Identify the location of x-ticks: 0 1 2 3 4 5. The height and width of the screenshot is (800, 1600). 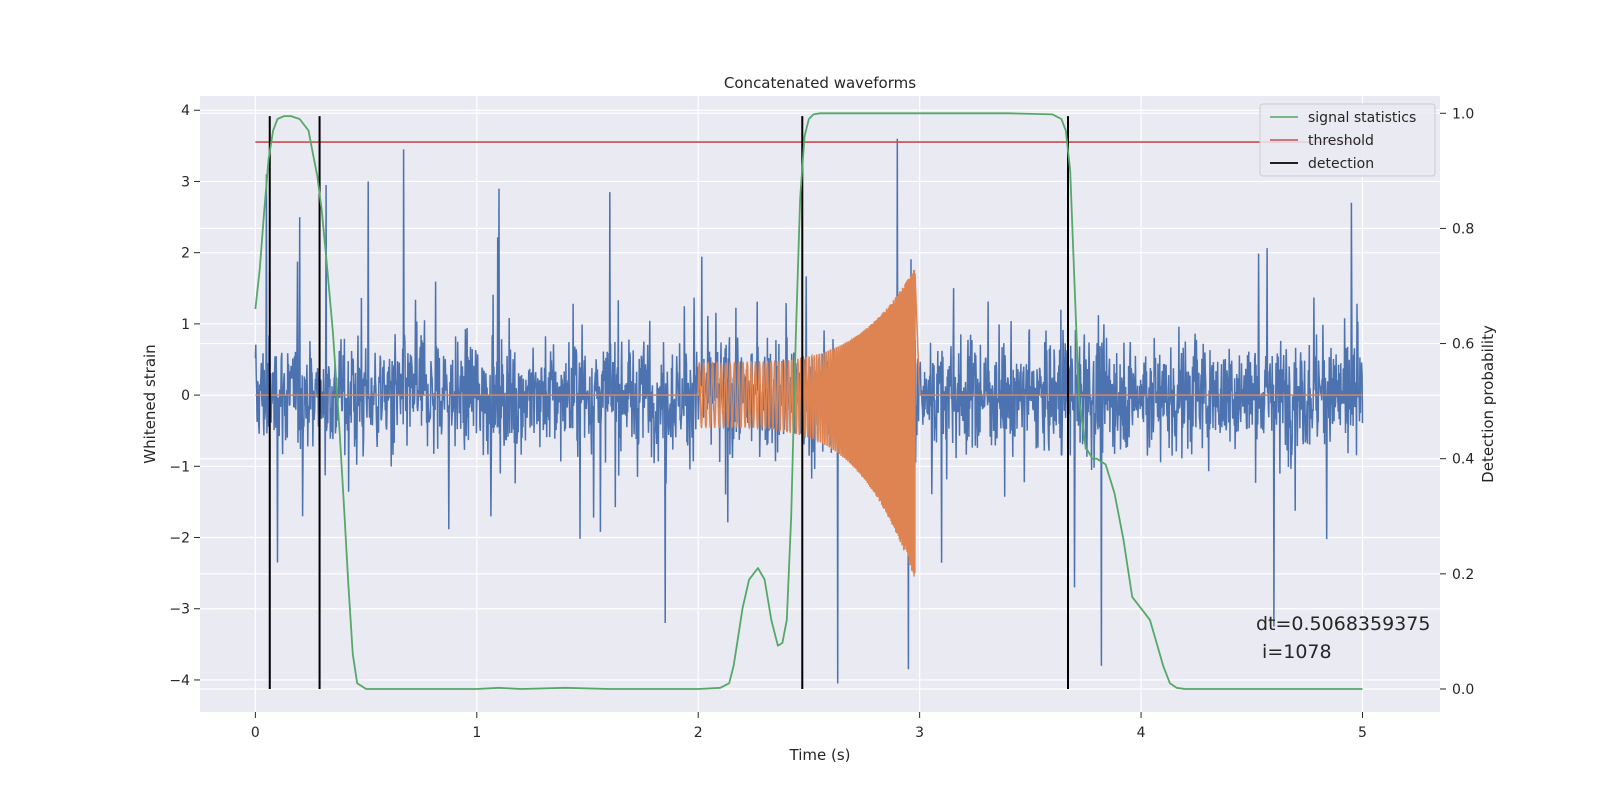
(809, 726).